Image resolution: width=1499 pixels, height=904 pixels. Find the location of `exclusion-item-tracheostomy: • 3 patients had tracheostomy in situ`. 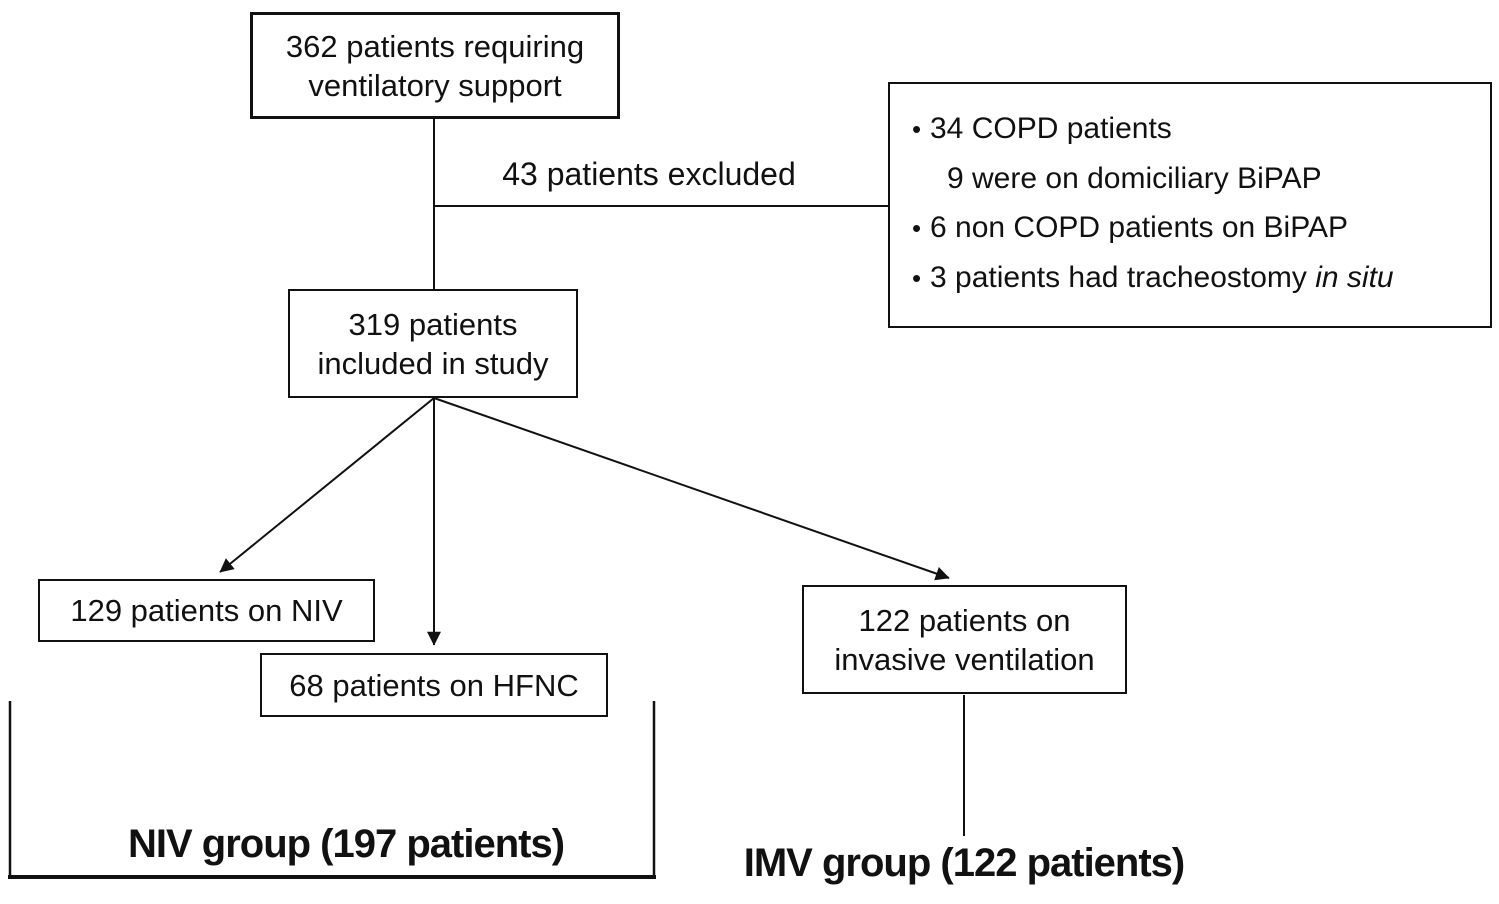

exclusion-item-tracheostomy: • 3 patients had tracheostomy in situ is located at coordinates (1153, 278).